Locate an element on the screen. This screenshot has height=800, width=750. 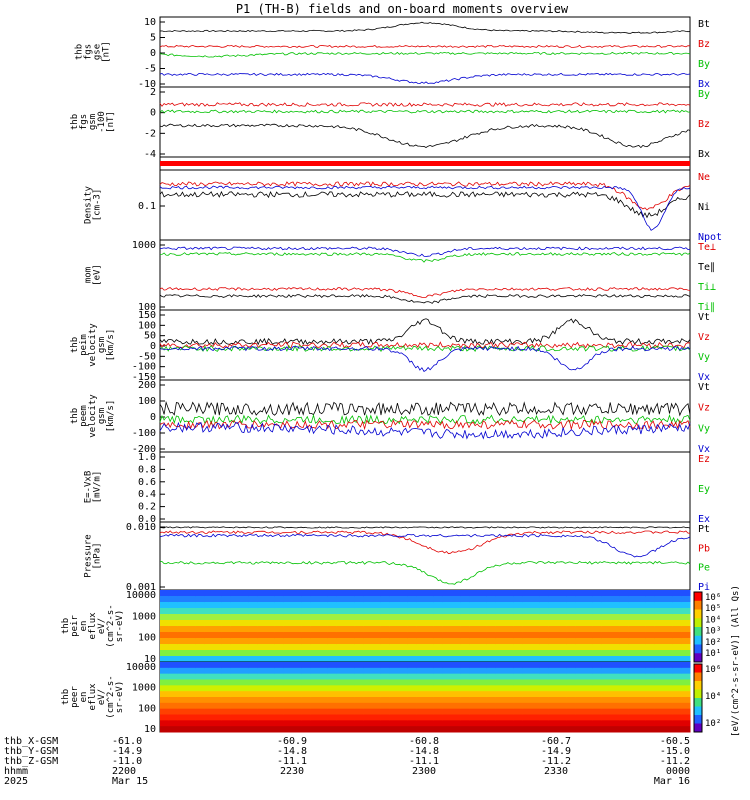
legend-temperature: Te⊥ is located at coordinates (707, 247).